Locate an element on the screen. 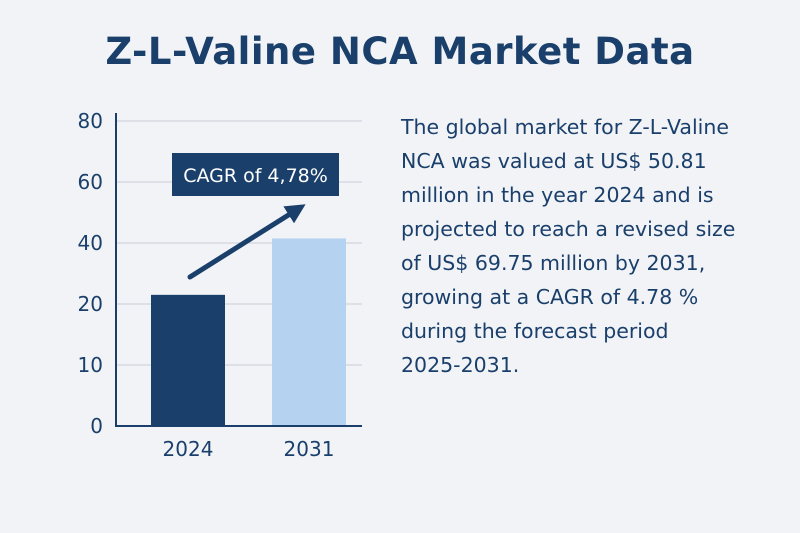  cagr-callout-label: CAGR of 4,78% is located at coordinates (255, 176).